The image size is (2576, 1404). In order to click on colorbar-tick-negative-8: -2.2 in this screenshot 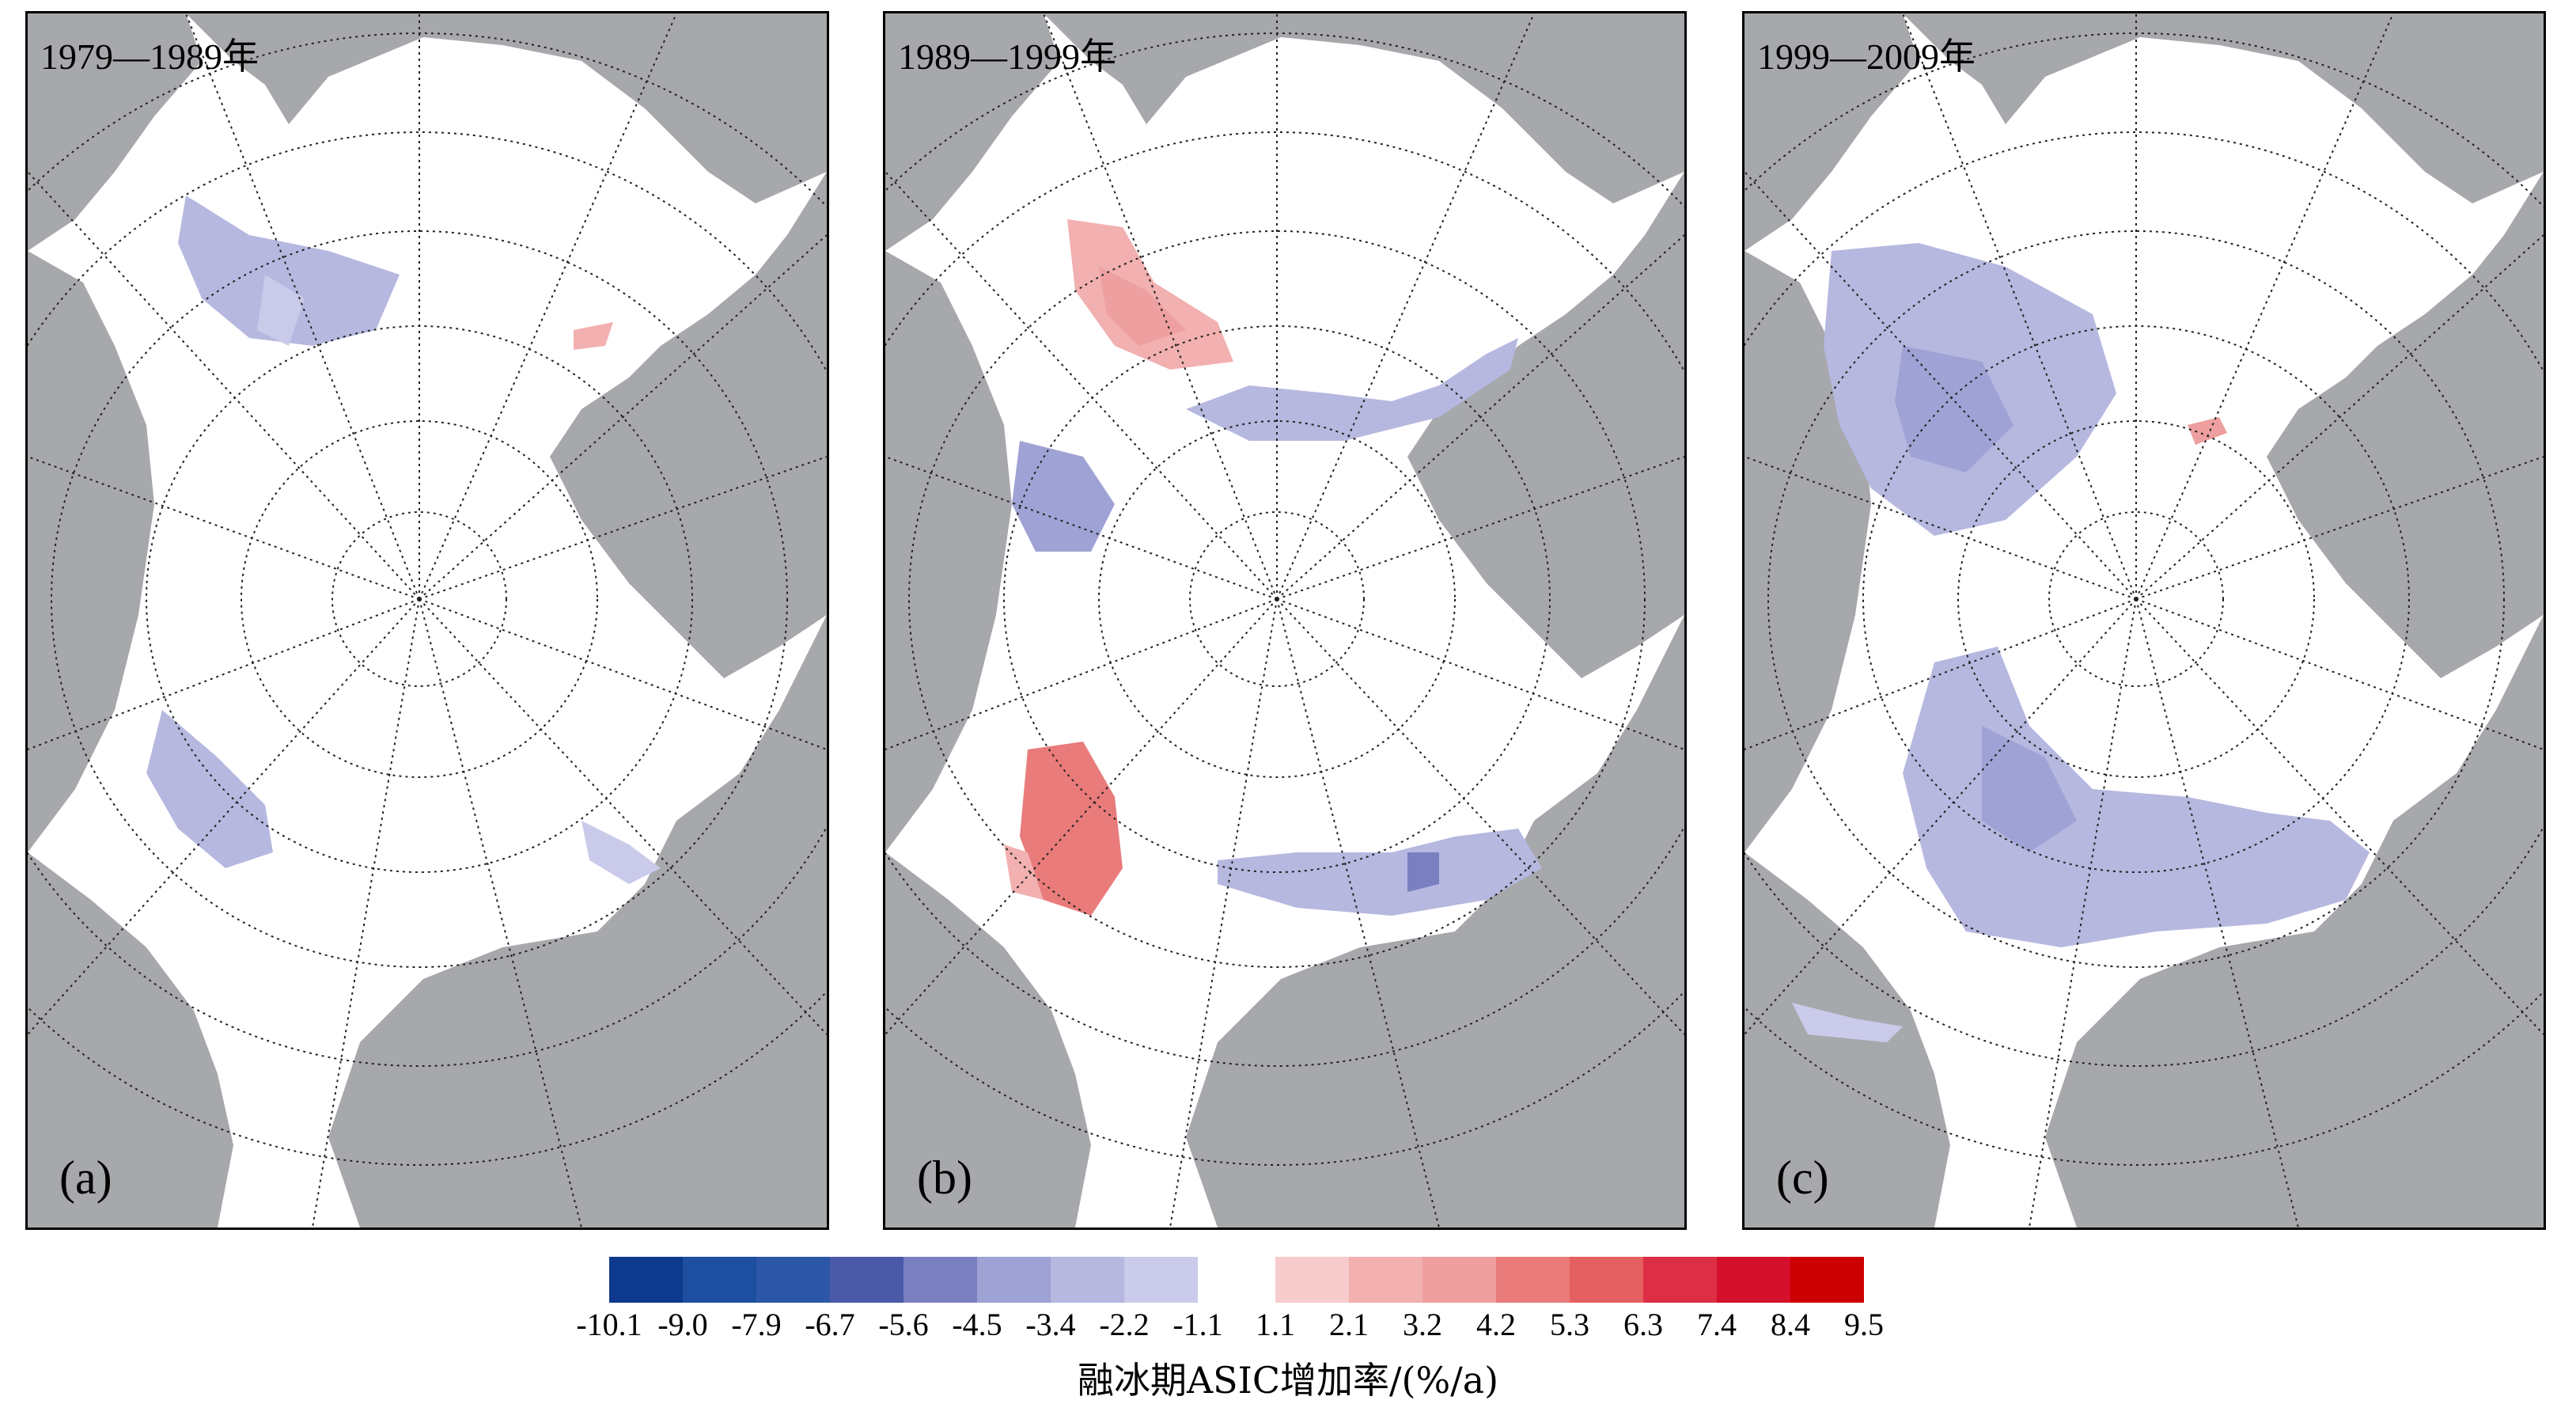, I will do `click(1124, 1324)`.